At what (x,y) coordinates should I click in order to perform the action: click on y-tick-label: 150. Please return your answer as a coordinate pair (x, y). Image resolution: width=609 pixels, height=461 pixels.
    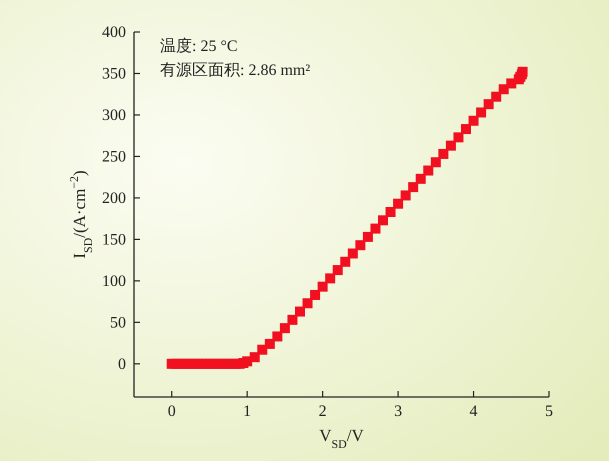
    Looking at the image, I should click on (114, 239).